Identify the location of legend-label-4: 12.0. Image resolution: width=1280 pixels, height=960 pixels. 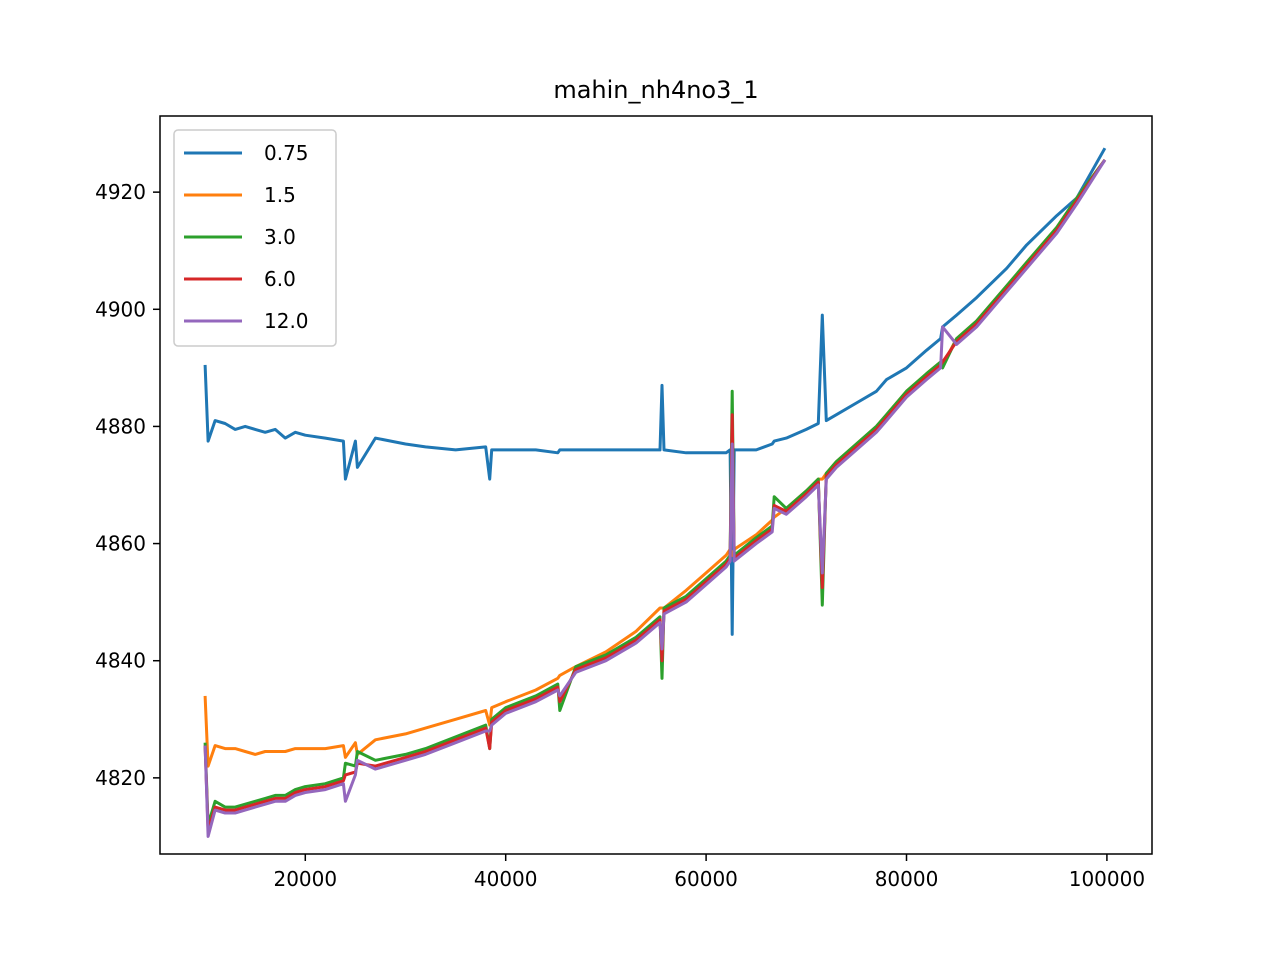
(286, 321).